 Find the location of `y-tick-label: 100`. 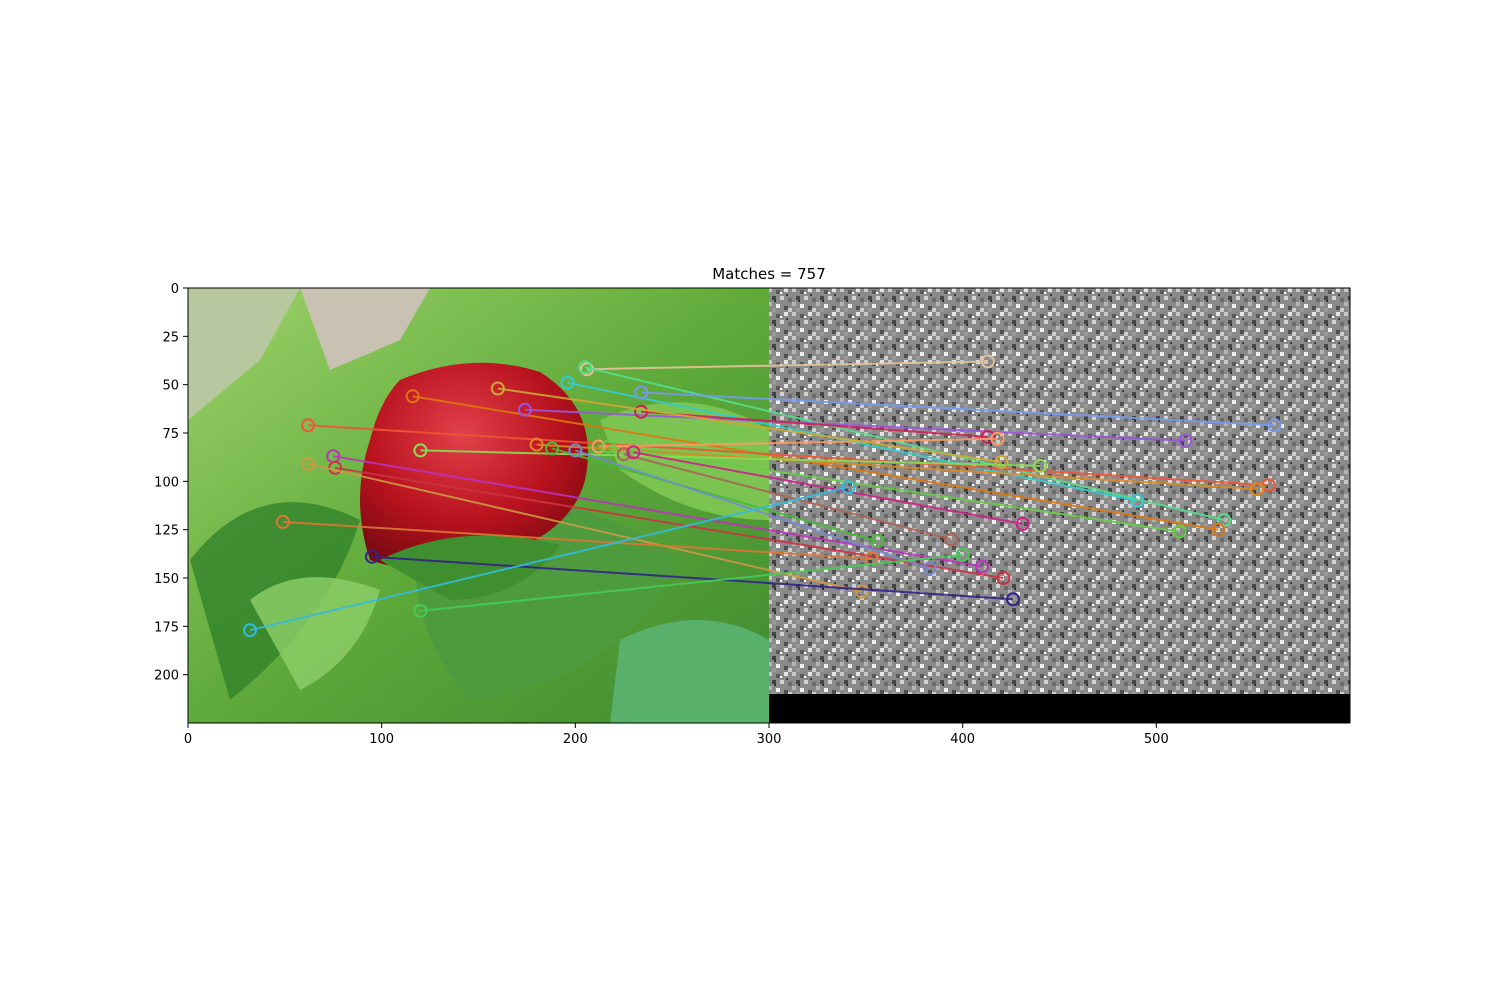

y-tick-label: 100 is located at coordinates (166, 482).